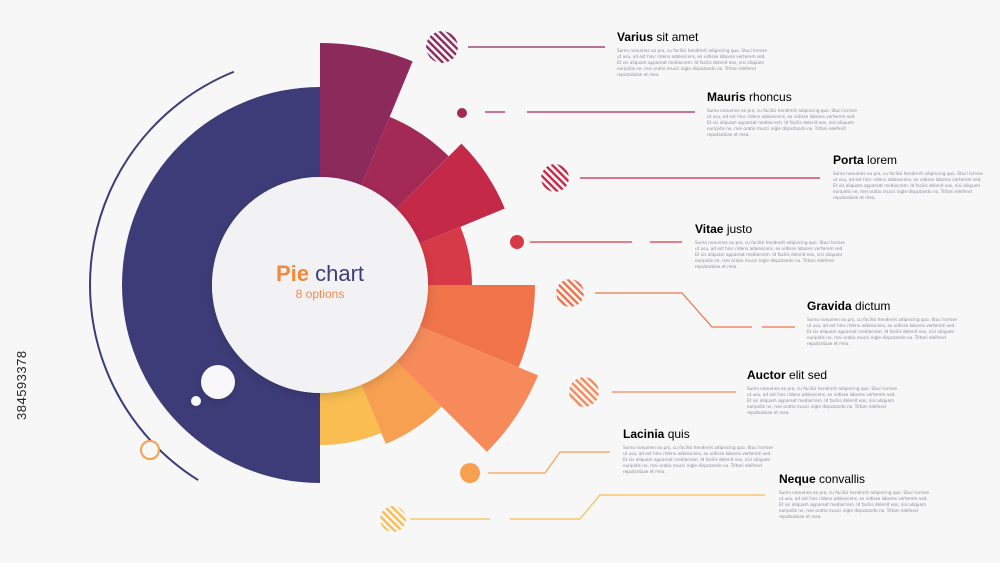  What do you see at coordinates (21, 385) in the screenshot?
I see `stock-id: 384593378` at bounding box center [21, 385].